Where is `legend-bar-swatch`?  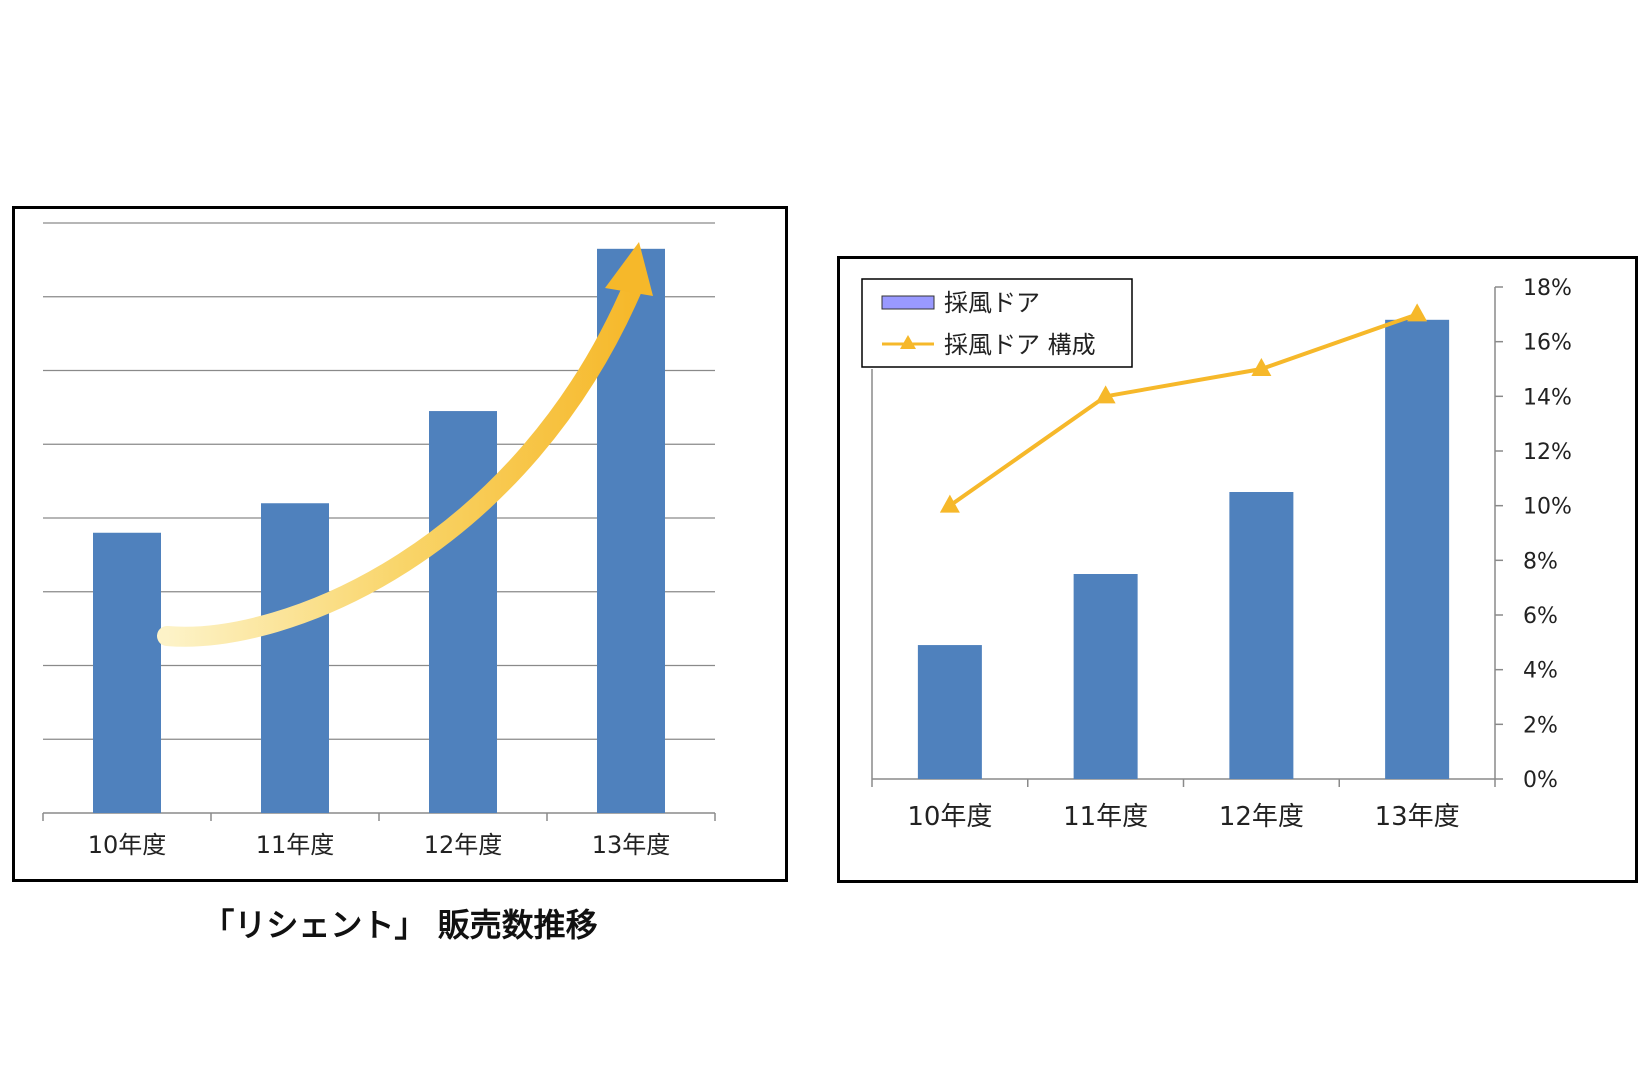
legend-bar-swatch is located at coordinates (908, 302).